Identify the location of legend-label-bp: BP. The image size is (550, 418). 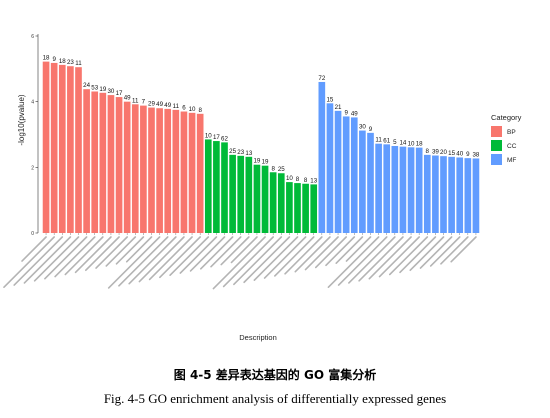
(511, 132).